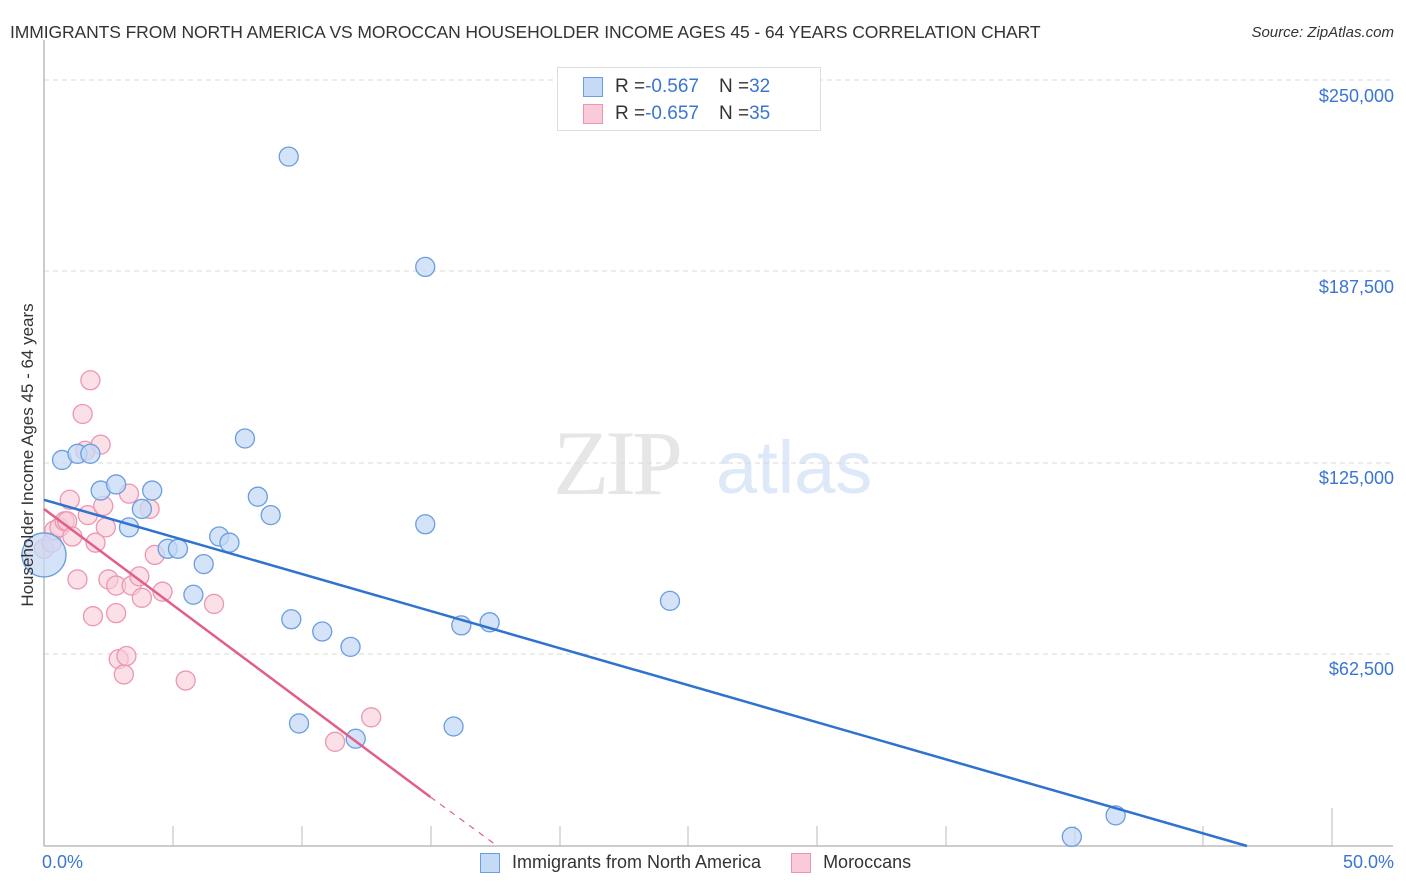 The width and height of the screenshot is (1406, 892). I want to click on n-value: 32, so click(760, 86).